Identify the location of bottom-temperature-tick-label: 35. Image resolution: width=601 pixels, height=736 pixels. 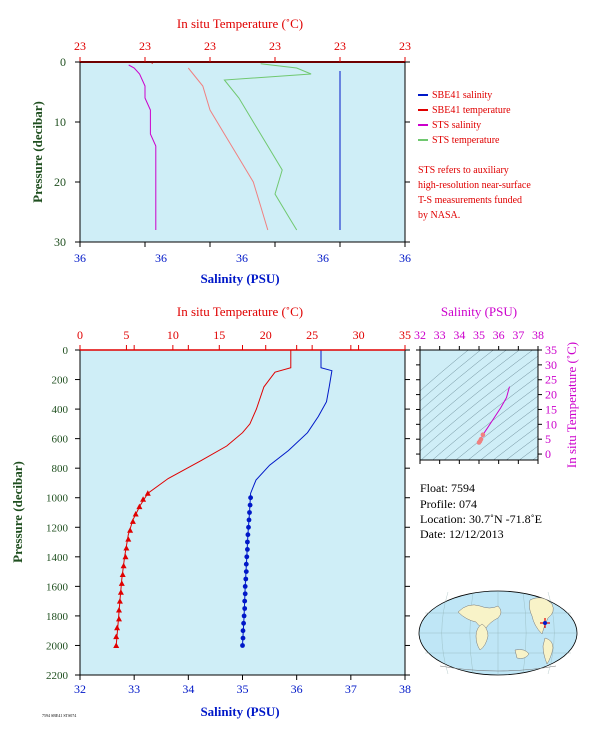
(405, 335).